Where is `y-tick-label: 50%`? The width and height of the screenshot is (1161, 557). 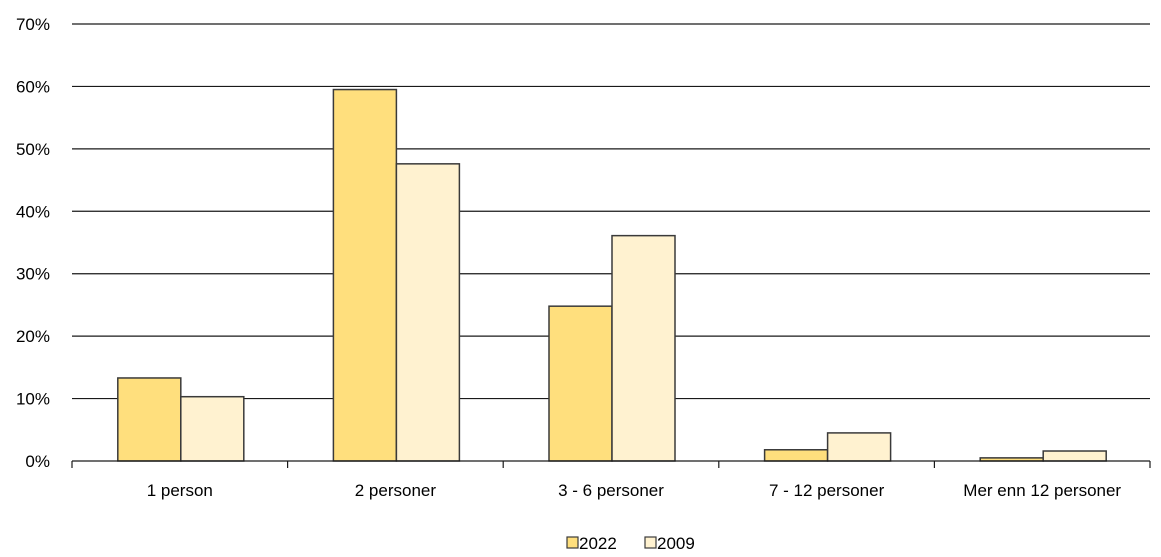
y-tick-label: 50% is located at coordinates (33, 149).